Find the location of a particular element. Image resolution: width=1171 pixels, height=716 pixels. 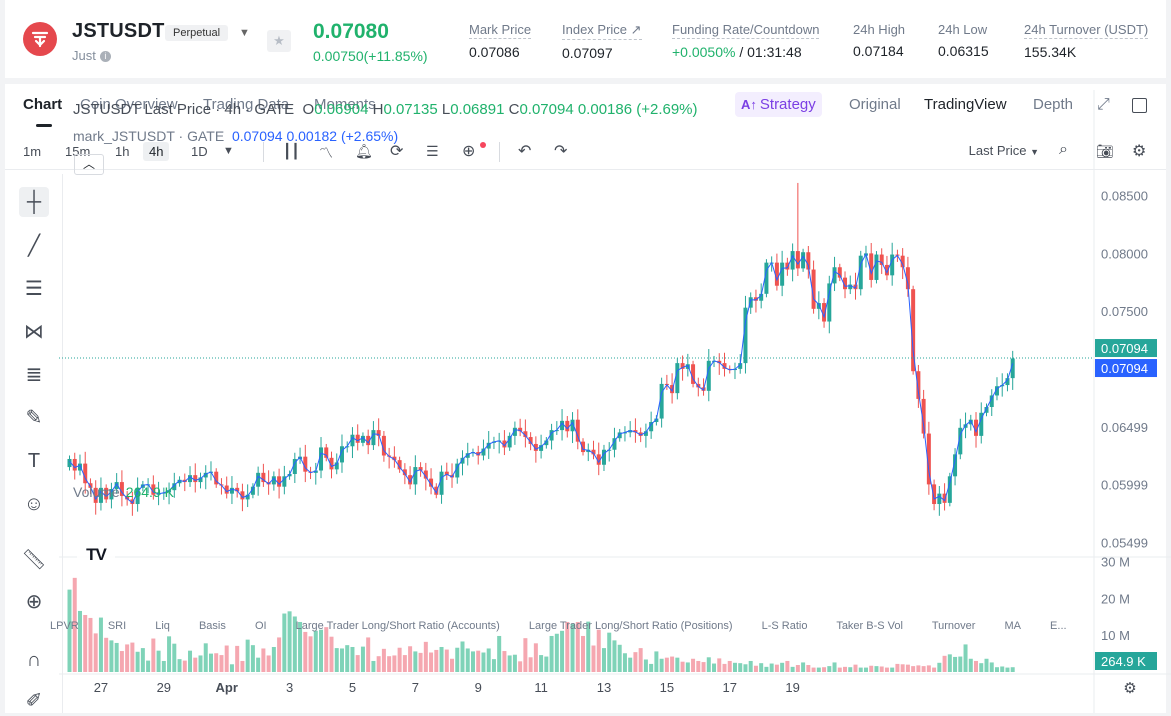

timeframe-1h: 1h is located at coordinates (122, 151).